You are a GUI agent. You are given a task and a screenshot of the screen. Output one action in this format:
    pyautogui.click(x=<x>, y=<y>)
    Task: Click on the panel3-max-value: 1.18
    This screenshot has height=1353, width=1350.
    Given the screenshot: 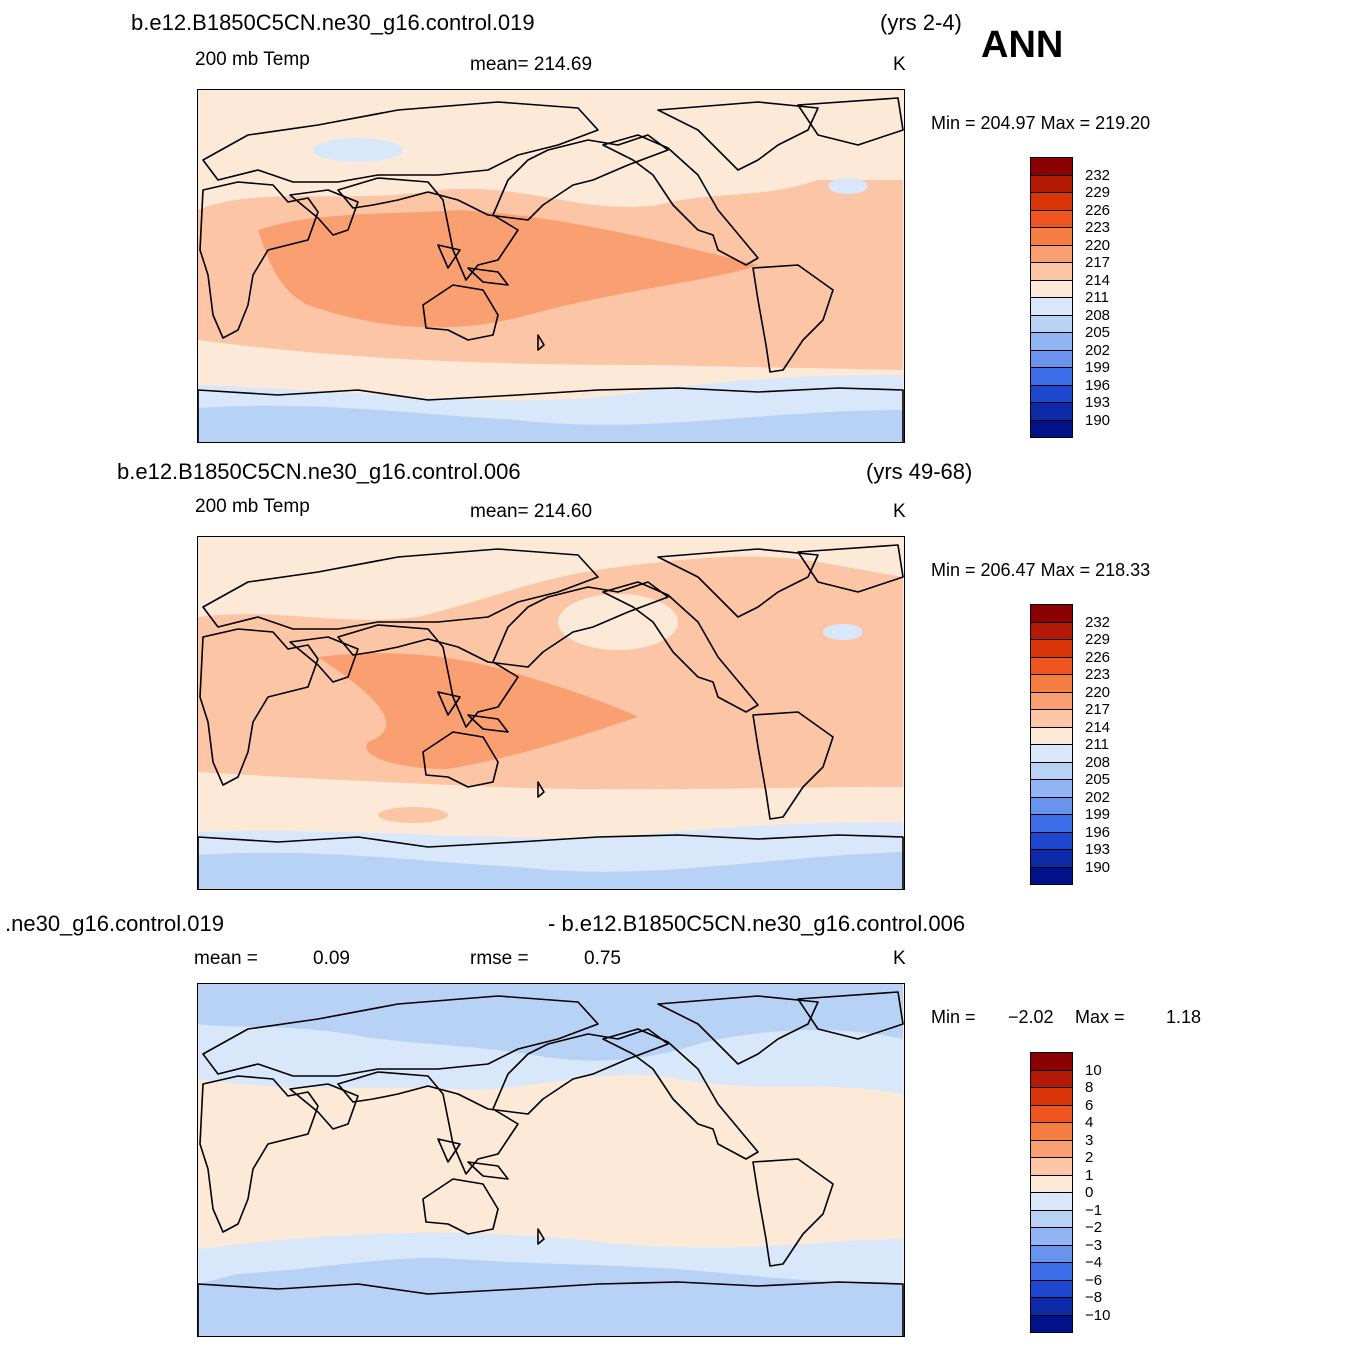 What is the action you would take?
    pyautogui.click(x=1184, y=1017)
    